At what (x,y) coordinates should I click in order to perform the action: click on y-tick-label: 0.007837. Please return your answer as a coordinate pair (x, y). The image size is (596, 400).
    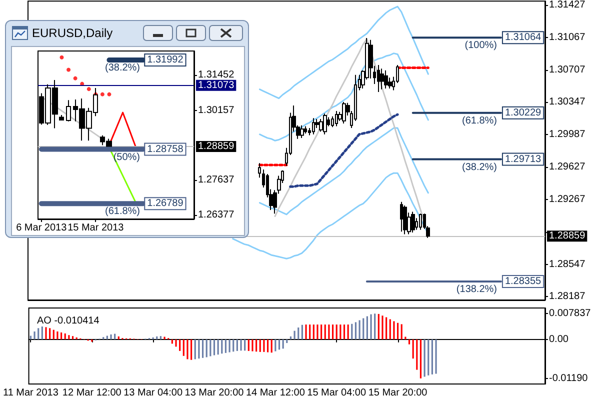
    Looking at the image, I should click on (570, 313).